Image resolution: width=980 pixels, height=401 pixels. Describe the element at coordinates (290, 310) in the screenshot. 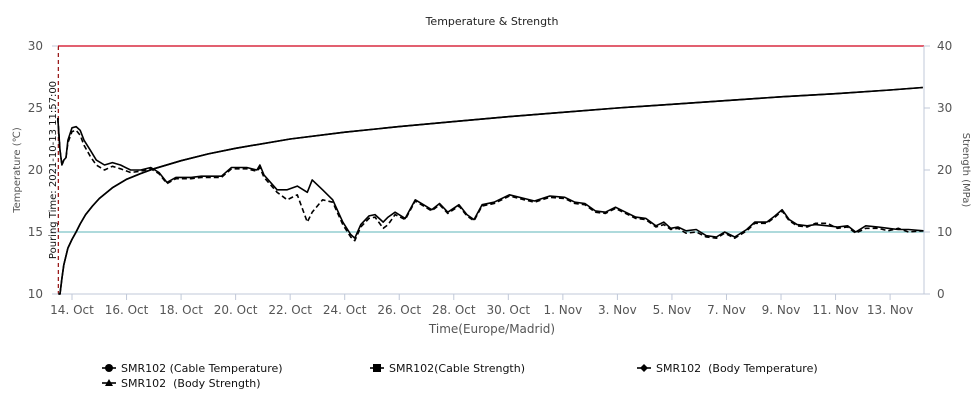

I see `x-tick-label: 22. Oct` at that location.